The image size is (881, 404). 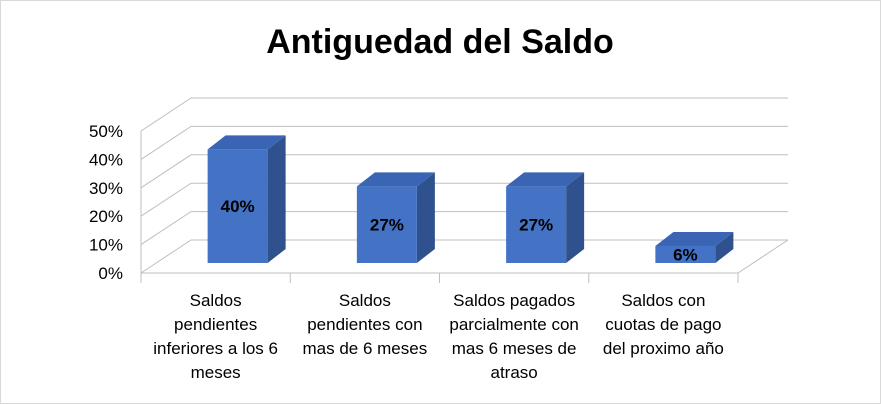 I want to click on y-tick-label: 40%, so click(x=106, y=159).